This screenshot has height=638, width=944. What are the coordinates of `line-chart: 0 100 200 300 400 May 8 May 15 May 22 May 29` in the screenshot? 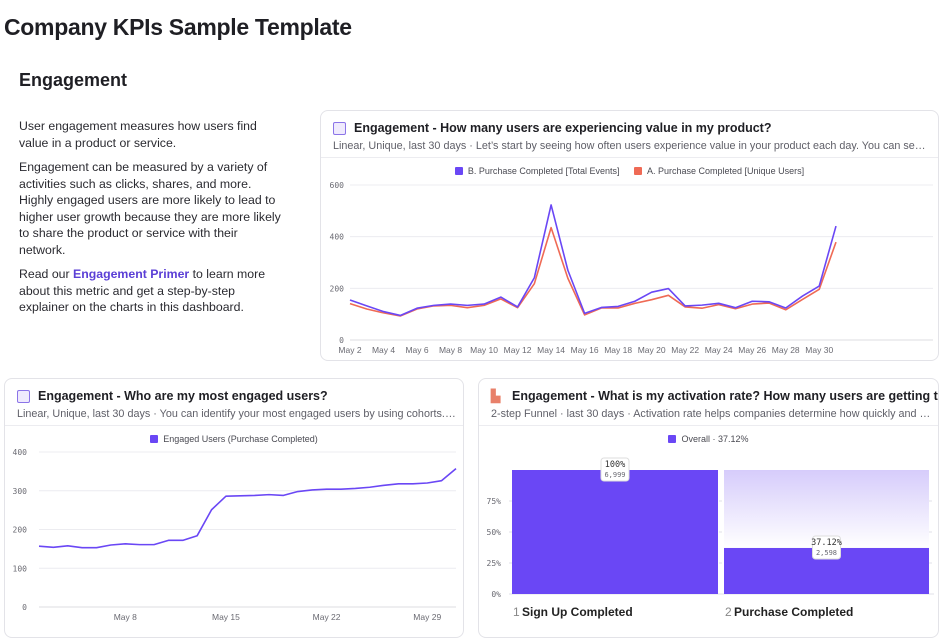 It's located at (235, 535).